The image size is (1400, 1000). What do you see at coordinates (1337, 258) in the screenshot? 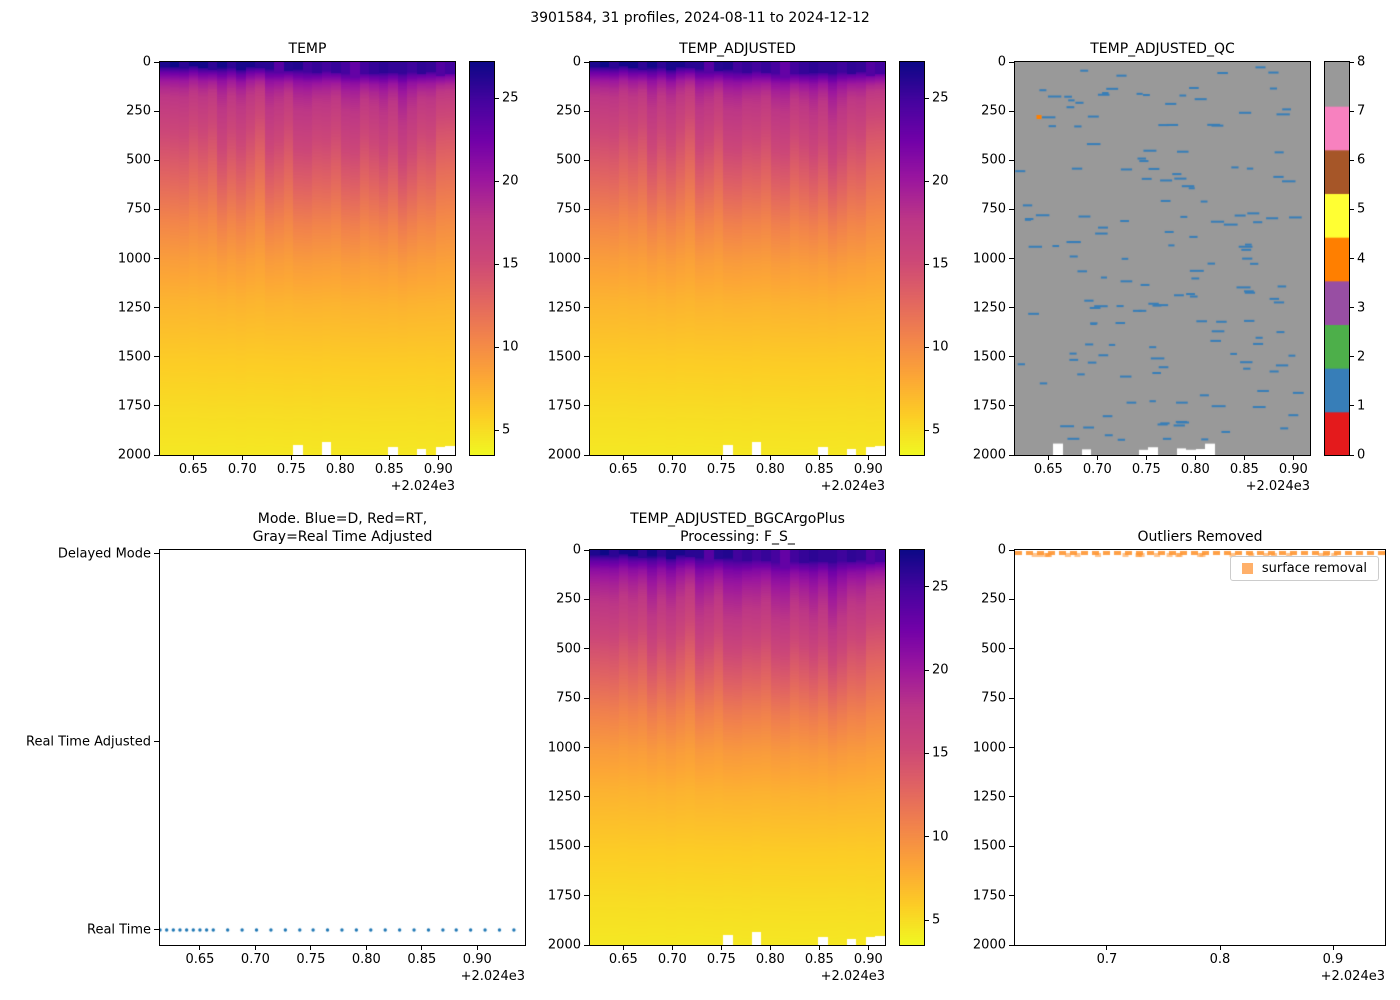
I see `temp_adjusted_qc-colorbar-canvas` at bounding box center [1337, 258].